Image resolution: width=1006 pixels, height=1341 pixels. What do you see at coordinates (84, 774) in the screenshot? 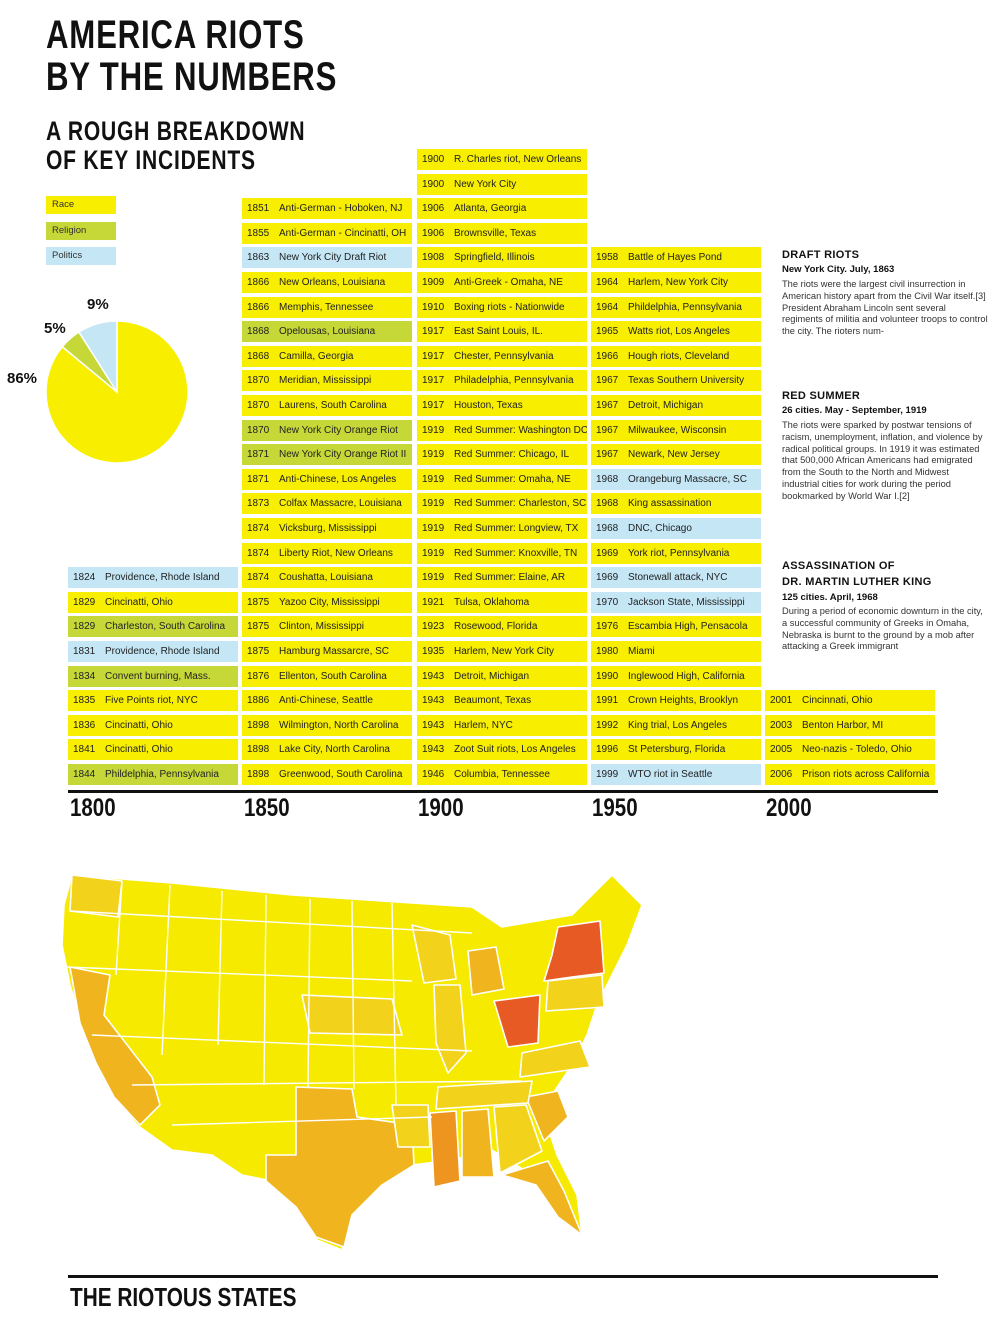
I see `event-year: 1844` at bounding box center [84, 774].